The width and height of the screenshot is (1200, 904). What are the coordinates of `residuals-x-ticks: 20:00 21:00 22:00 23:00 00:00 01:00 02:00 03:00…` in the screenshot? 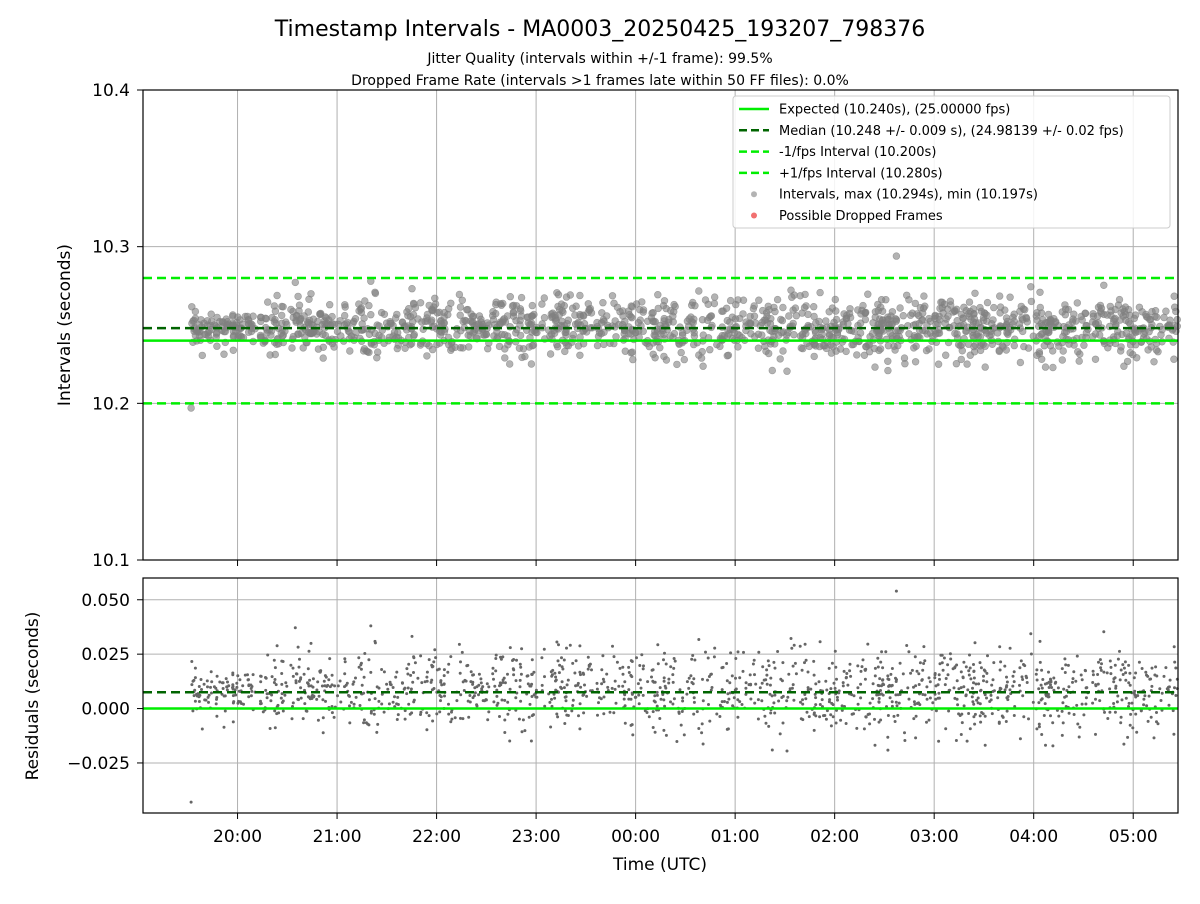 It's located at (685, 830).